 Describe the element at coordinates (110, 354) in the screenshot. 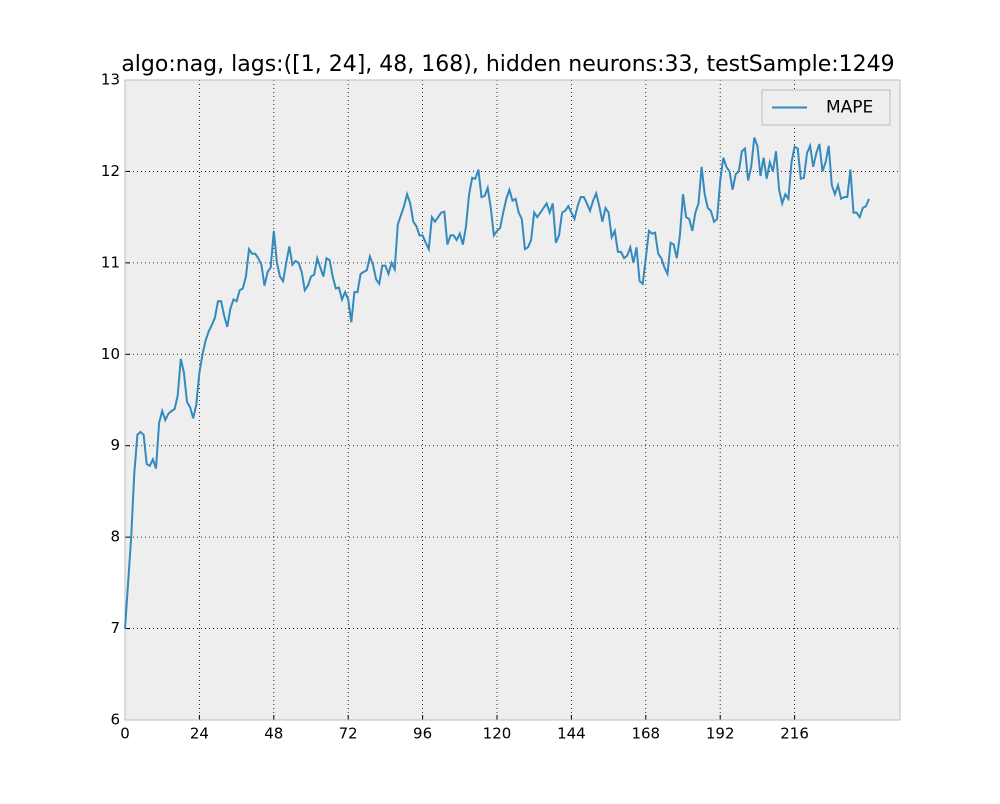

I see `y-tick-label: 10` at that location.